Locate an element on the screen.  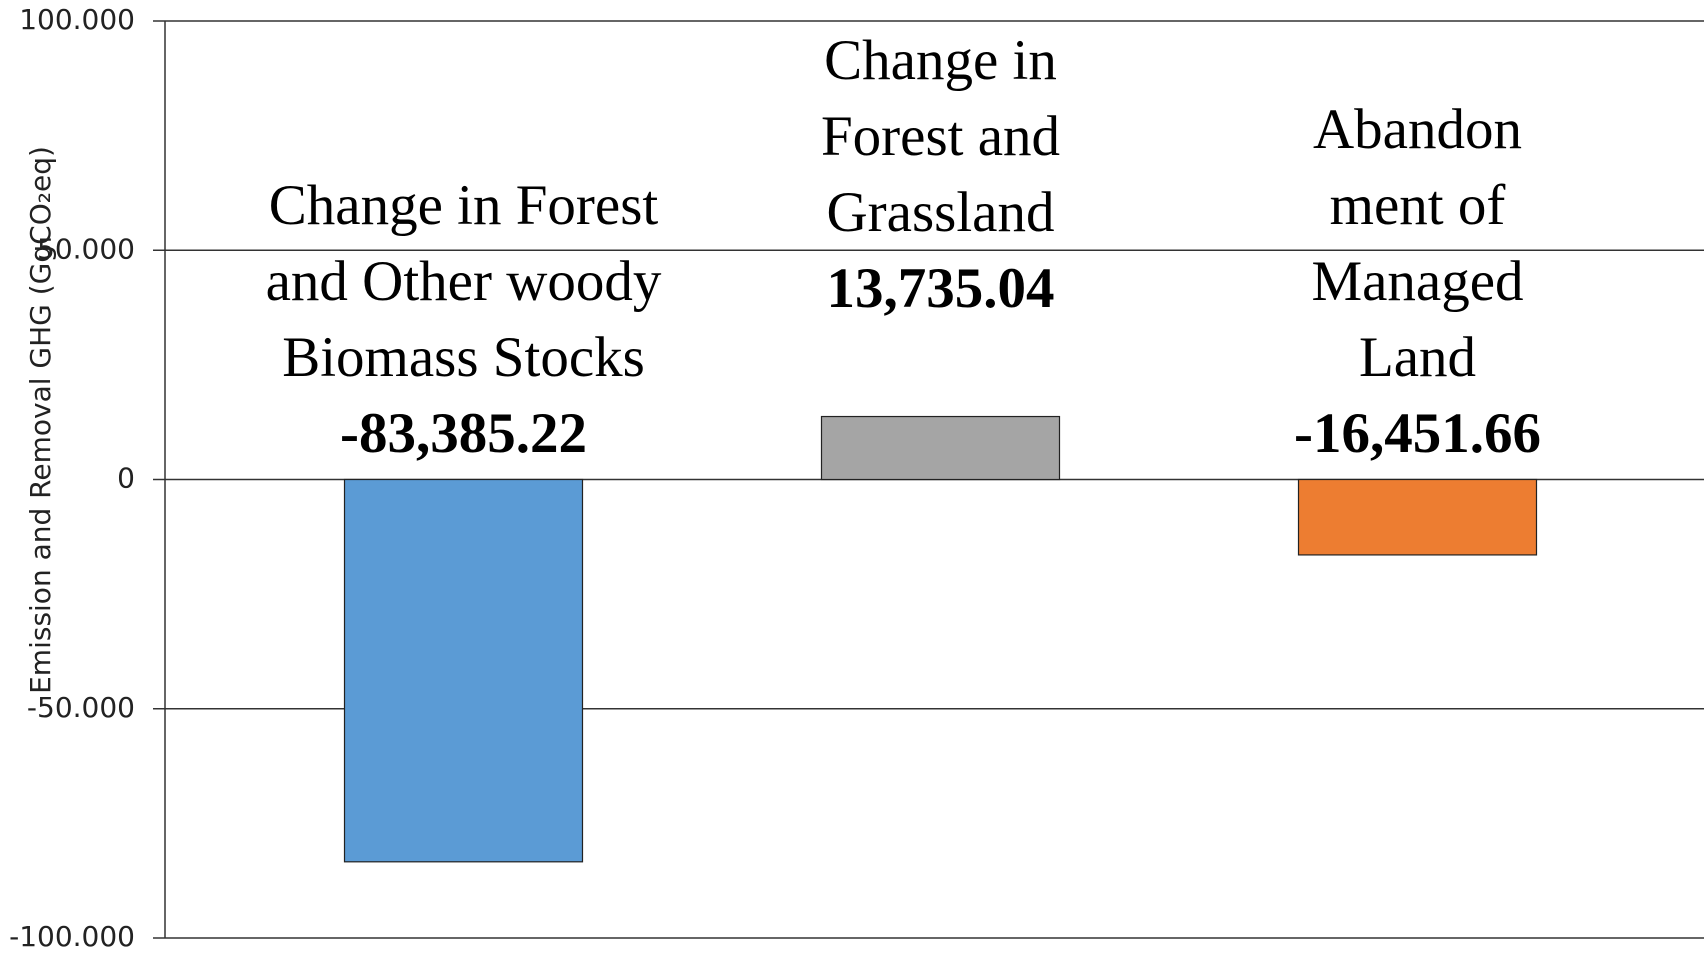
y-tick-label: 0 is located at coordinates (126, 478).